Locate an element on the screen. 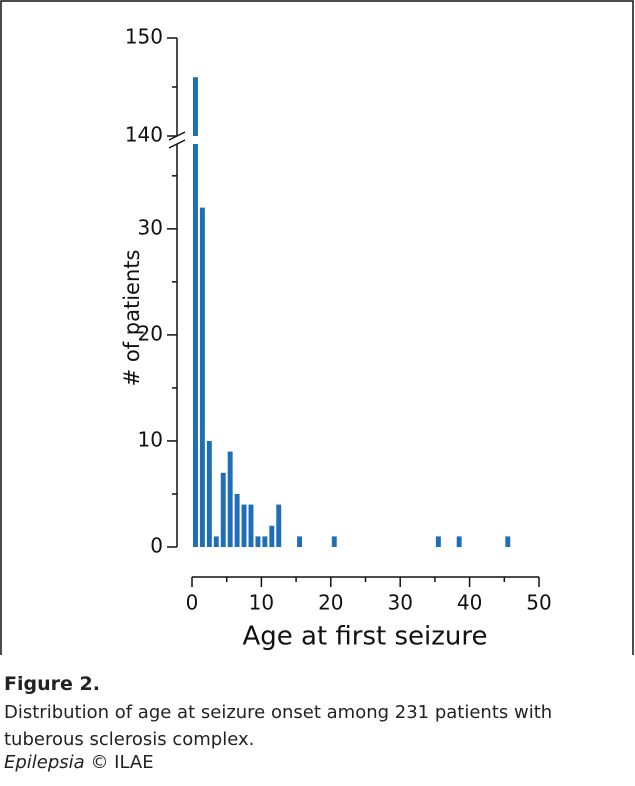  y-tick-label: 20 is located at coordinates (150, 333).